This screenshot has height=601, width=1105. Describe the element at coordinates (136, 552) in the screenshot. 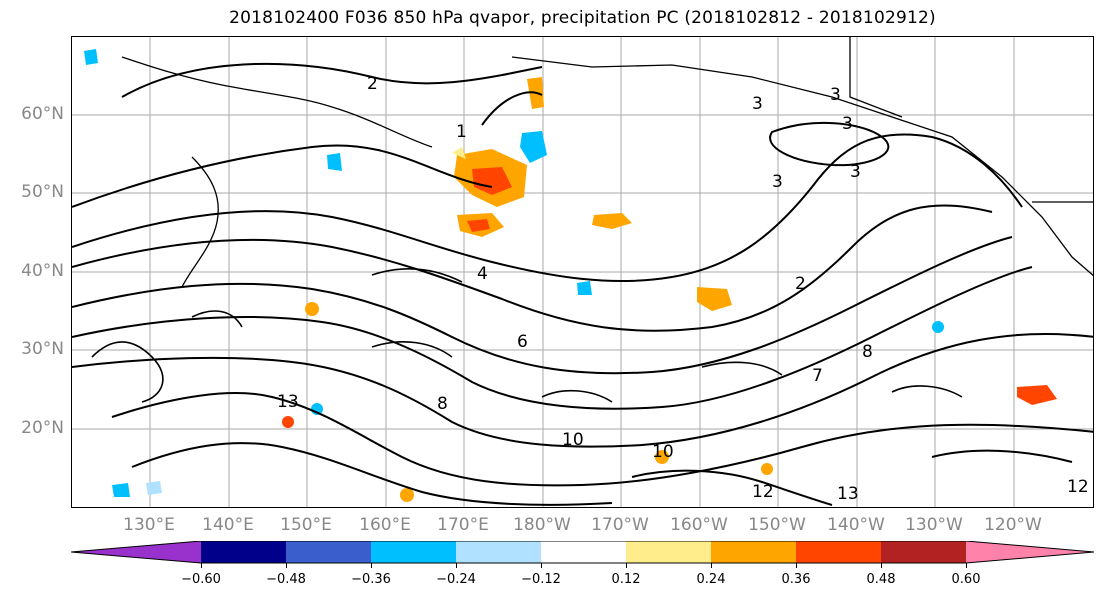

I see `colorbar-min-extension` at that location.